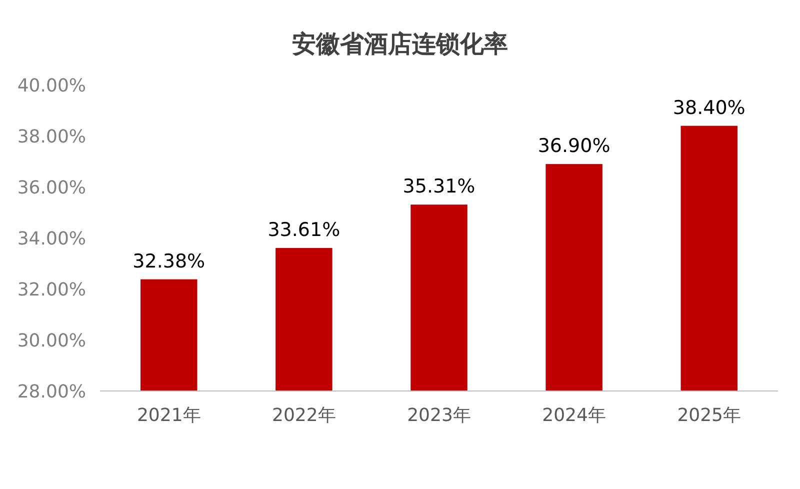  What do you see at coordinates (169, 261) in the screenshot?
I see `data-label: 32.38%` at bounding box center [169, 261].